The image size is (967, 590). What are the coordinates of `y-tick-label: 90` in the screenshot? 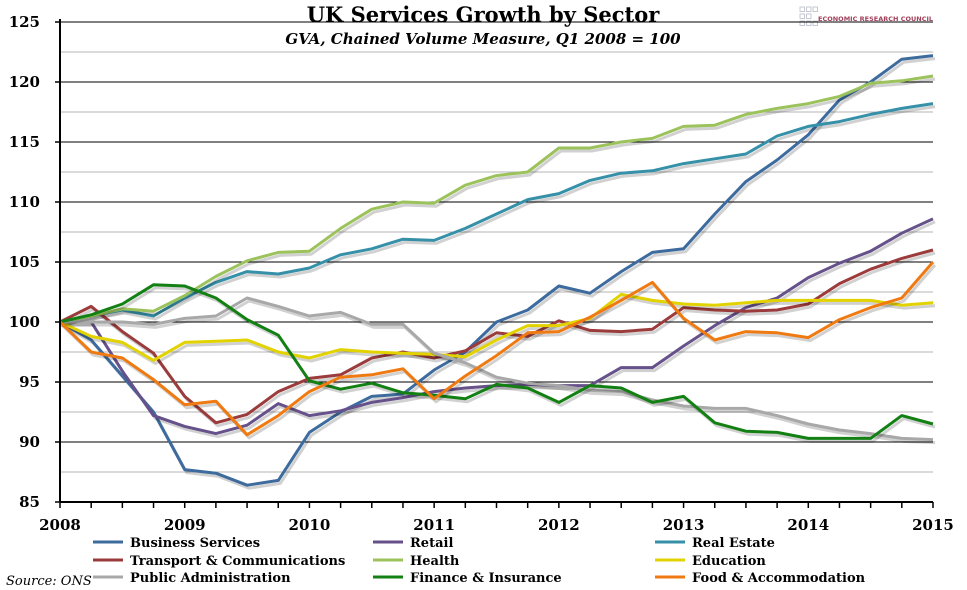 It's located at (29, 442).